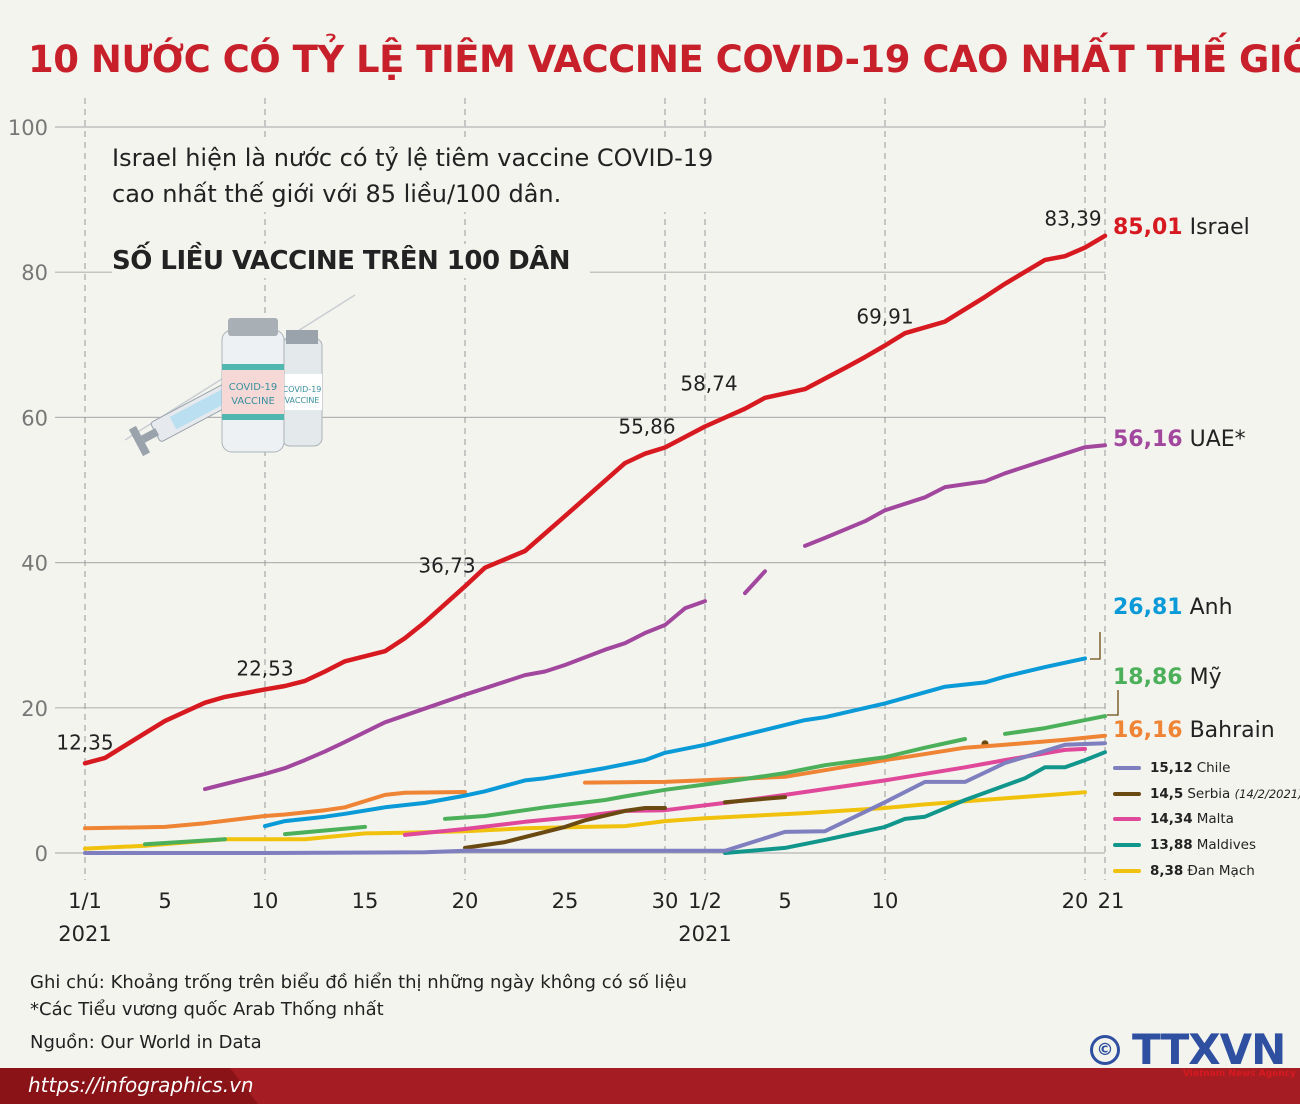  I want to click on legend-value: 13,88, so click(1171, 845).